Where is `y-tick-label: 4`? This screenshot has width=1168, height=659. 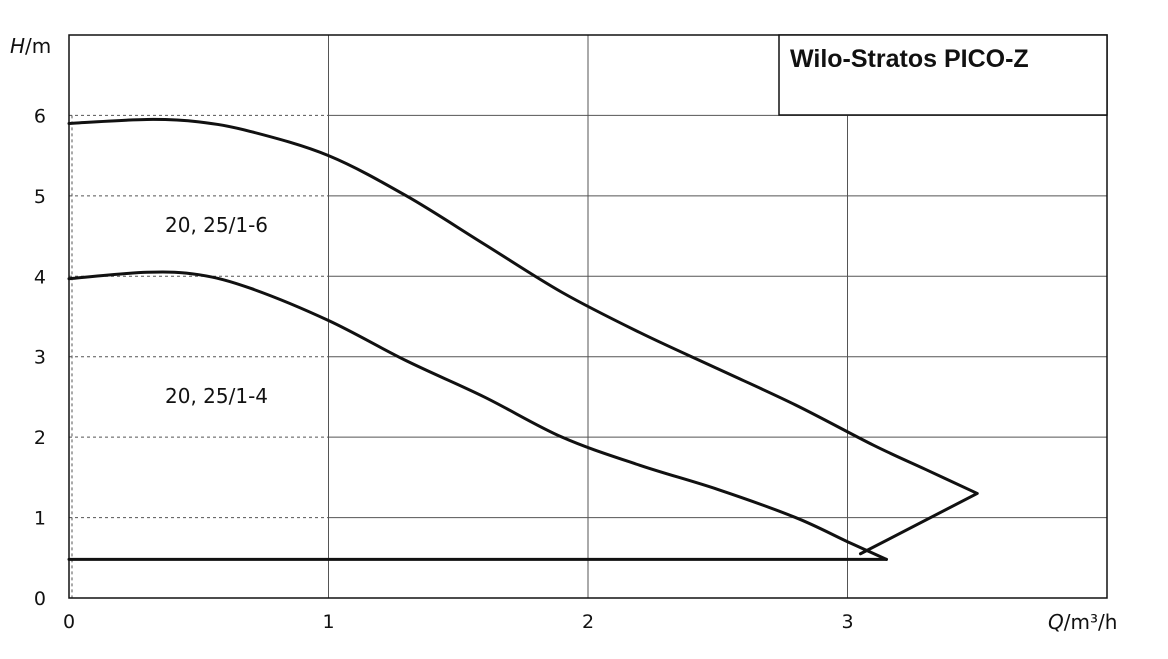 y-tick-label: 4 is located at coordinates (40, 277).